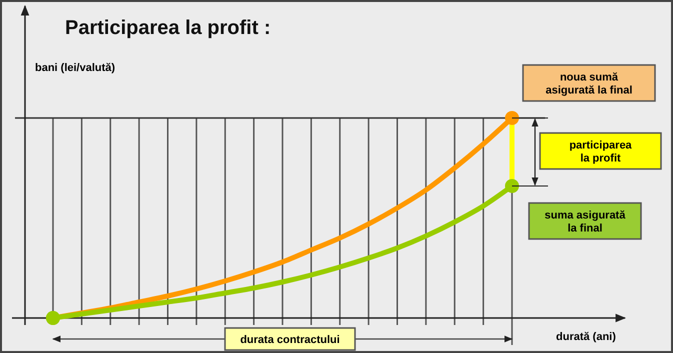 This screenshot has width=673, height=353. Describe the element at coordinates (290, 339) in the screenshot. I see `label-box: durata contractului` at that location.